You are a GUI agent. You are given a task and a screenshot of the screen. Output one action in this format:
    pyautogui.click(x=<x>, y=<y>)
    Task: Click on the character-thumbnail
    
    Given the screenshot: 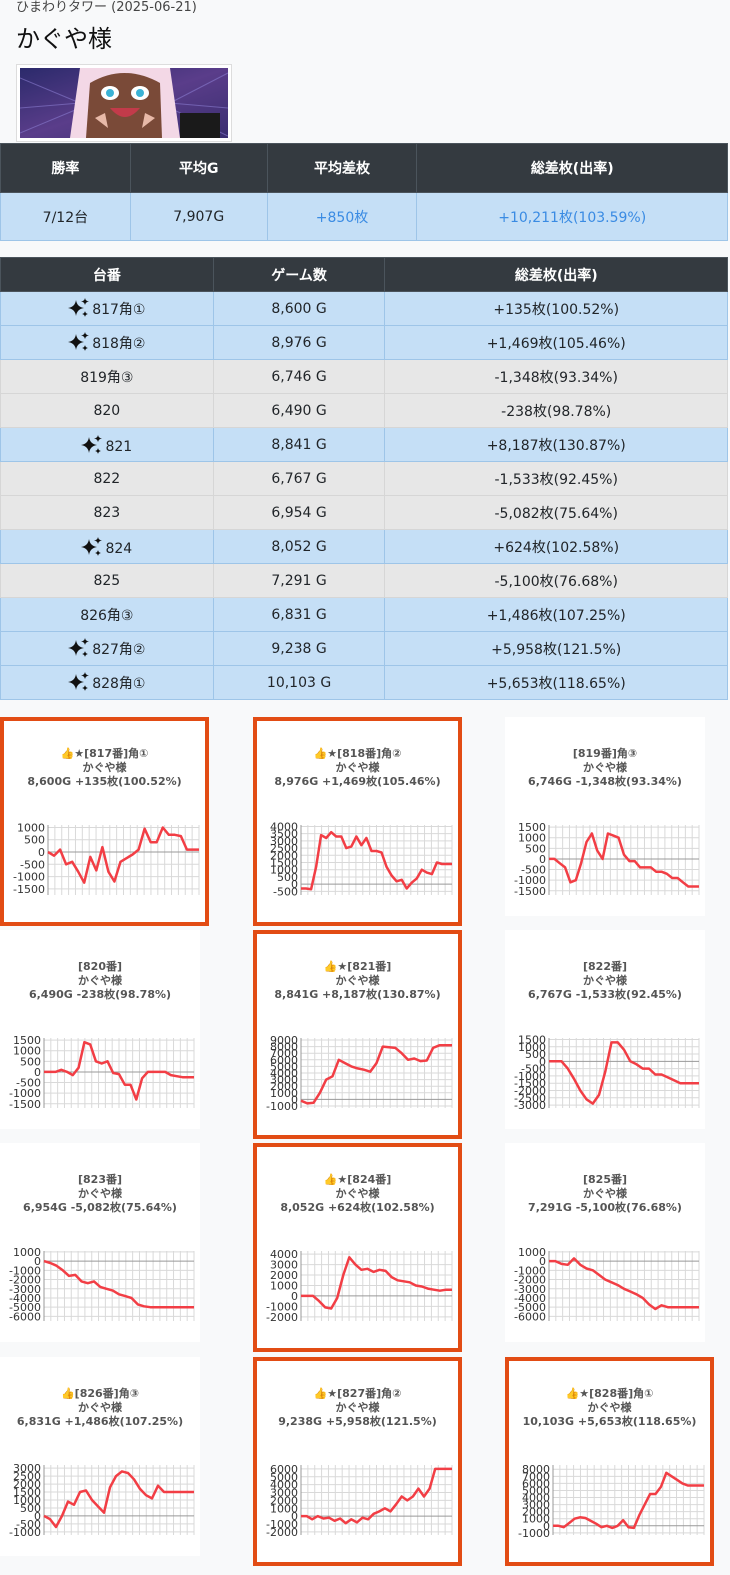 What is the action you would take?
    pyautogui.click(x=124, y=103)
    